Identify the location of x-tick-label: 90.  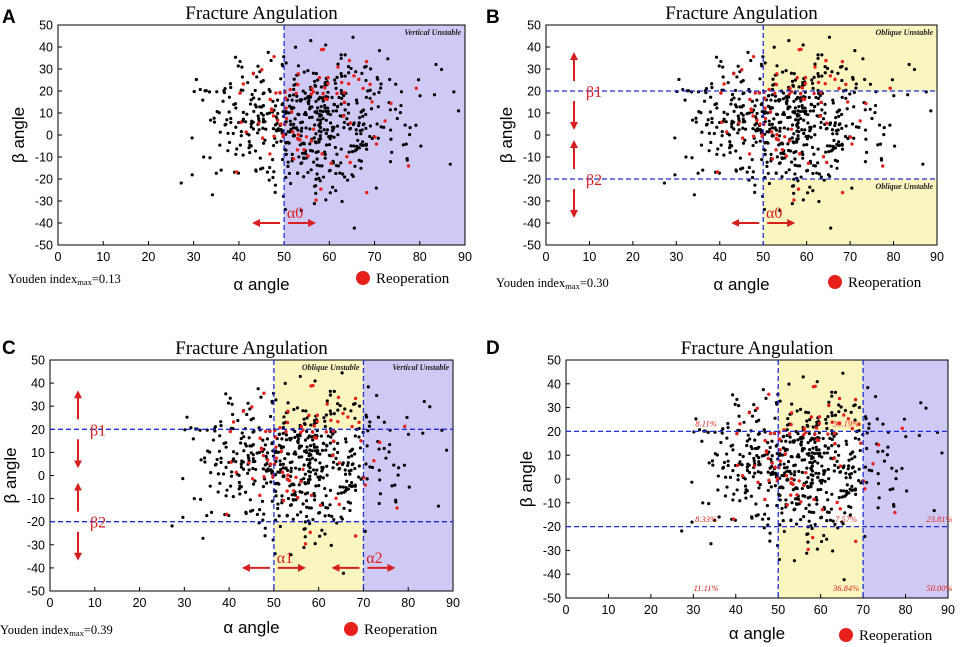
(465, 257).